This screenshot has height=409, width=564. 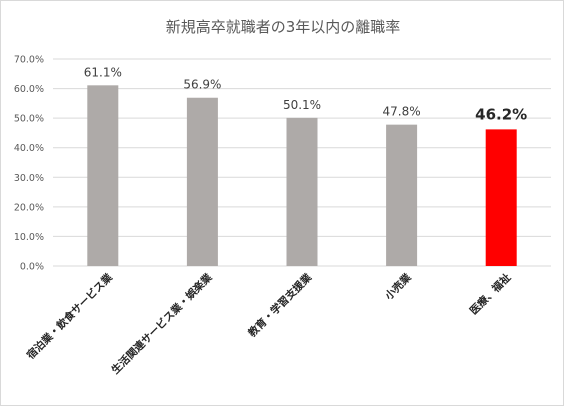 What do you see at coordinates (32, 267) in the screenshot?
I see `y-tick-label: 0.0%` at bounding box center [32, 267].